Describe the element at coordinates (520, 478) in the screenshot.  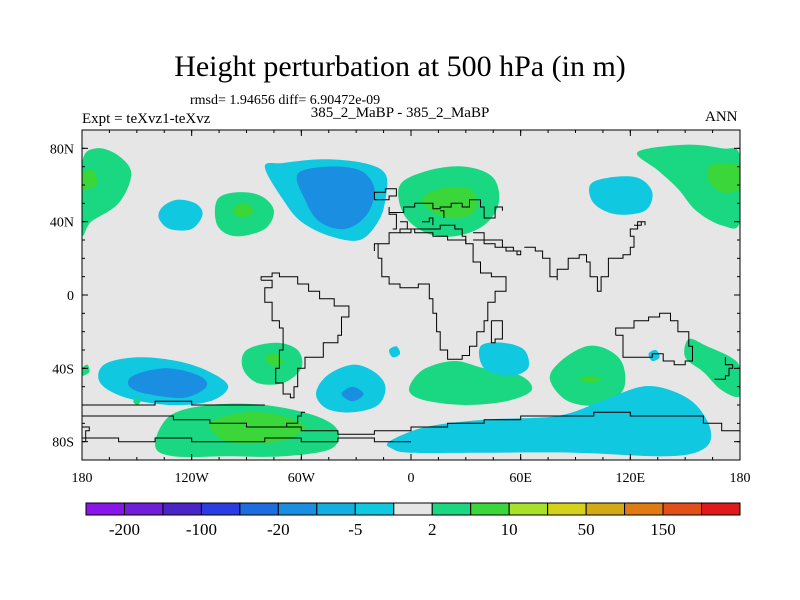
I see `x-tick-label: 60E` at that location.